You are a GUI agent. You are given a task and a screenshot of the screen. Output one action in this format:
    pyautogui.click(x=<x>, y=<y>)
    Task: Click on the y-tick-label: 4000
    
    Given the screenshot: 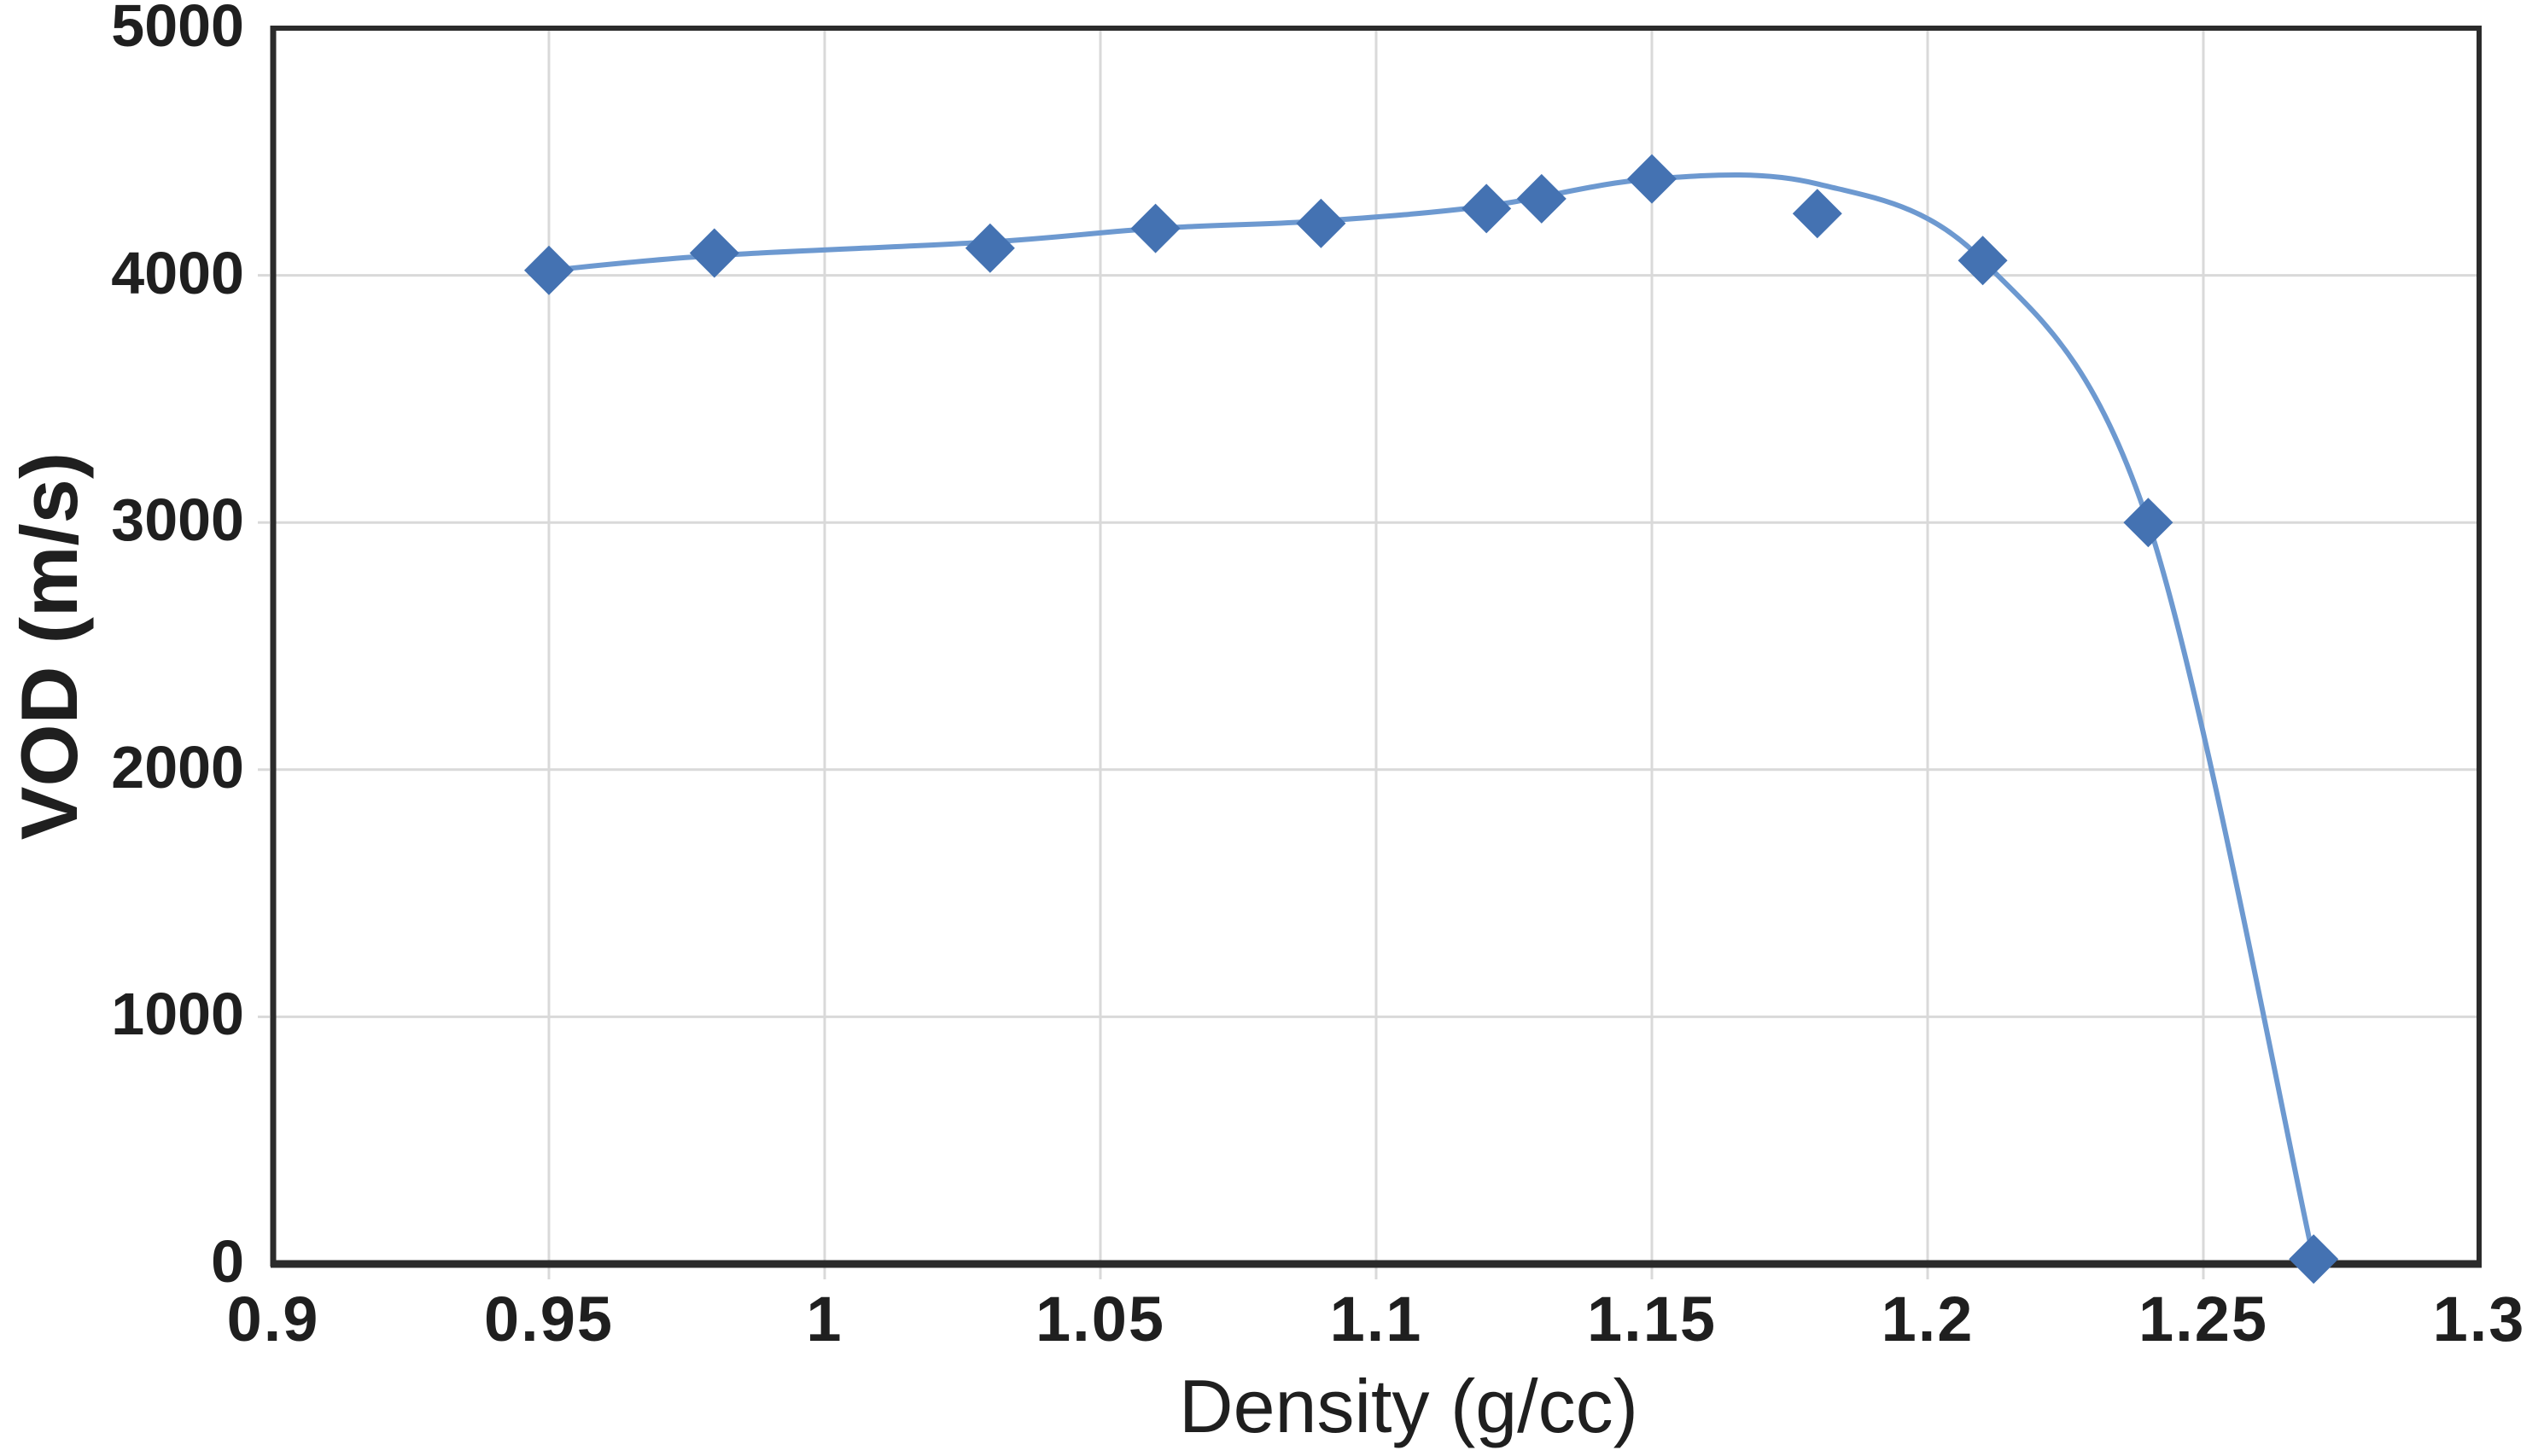 What is the action you would take?
    pyautogui.click(x=178, y=272)
    